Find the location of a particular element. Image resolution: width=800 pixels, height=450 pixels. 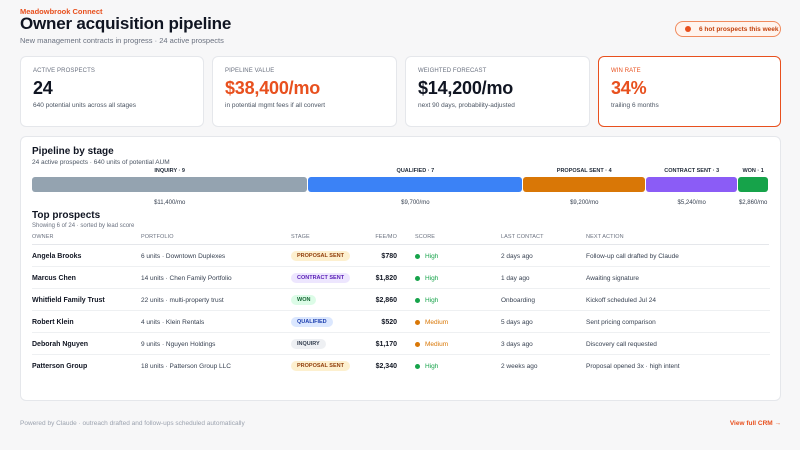

last-contact: 1 day ago is located at coordinates (515, 278).